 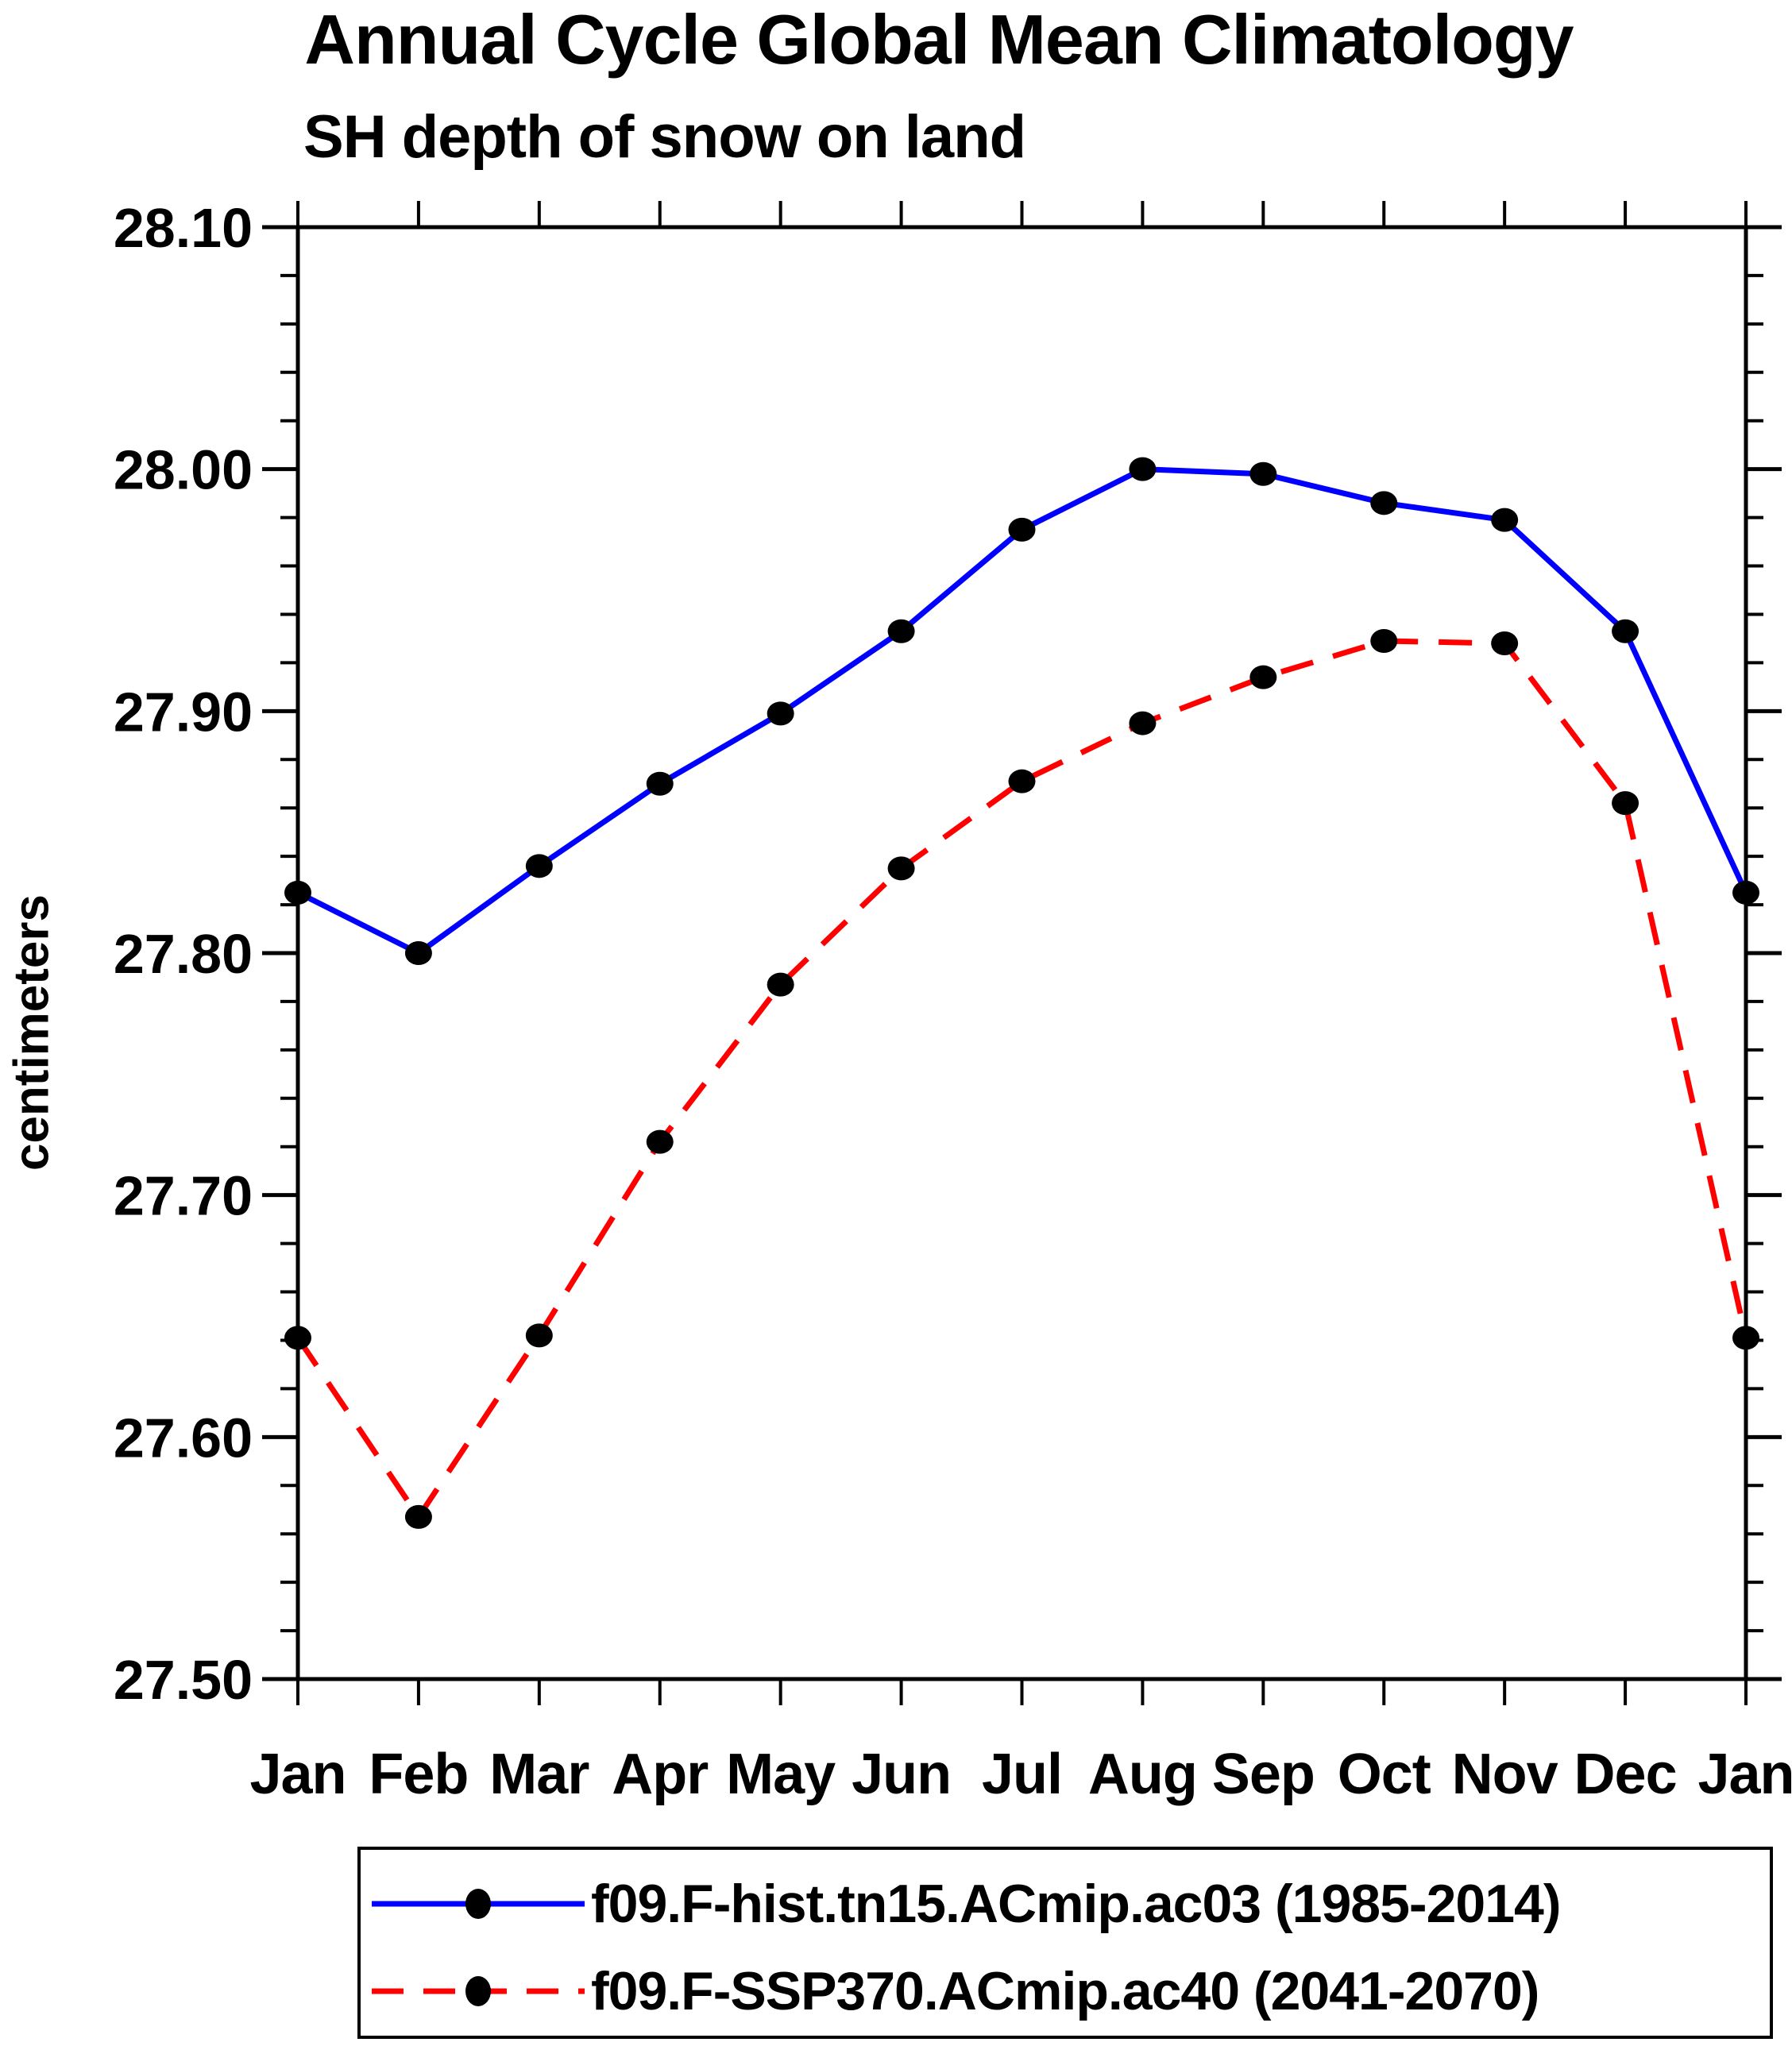 I want to click on chart-title: Annual Cycle Global Mean Climatology, so click(x=939, y=39).